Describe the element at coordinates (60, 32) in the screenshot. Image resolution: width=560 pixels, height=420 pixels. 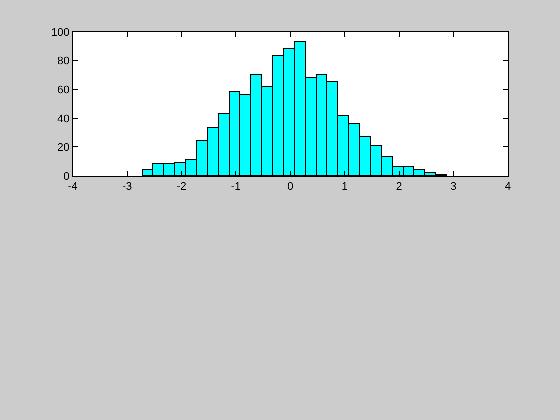
I see `y-tick-label: 100` at that location.